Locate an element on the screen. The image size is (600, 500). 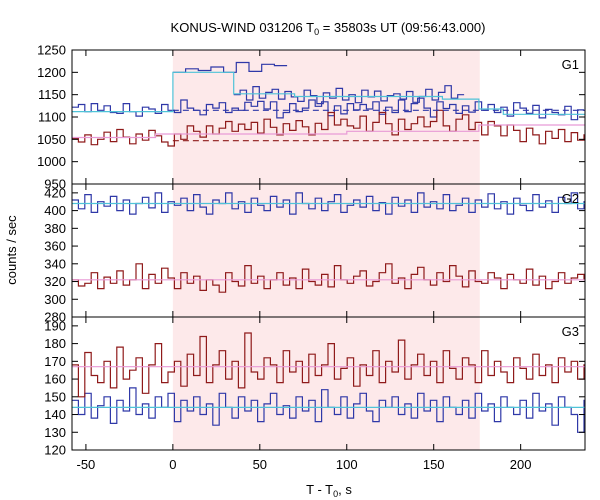
y-tick-label: 360 is located at coordinates (55, 246).